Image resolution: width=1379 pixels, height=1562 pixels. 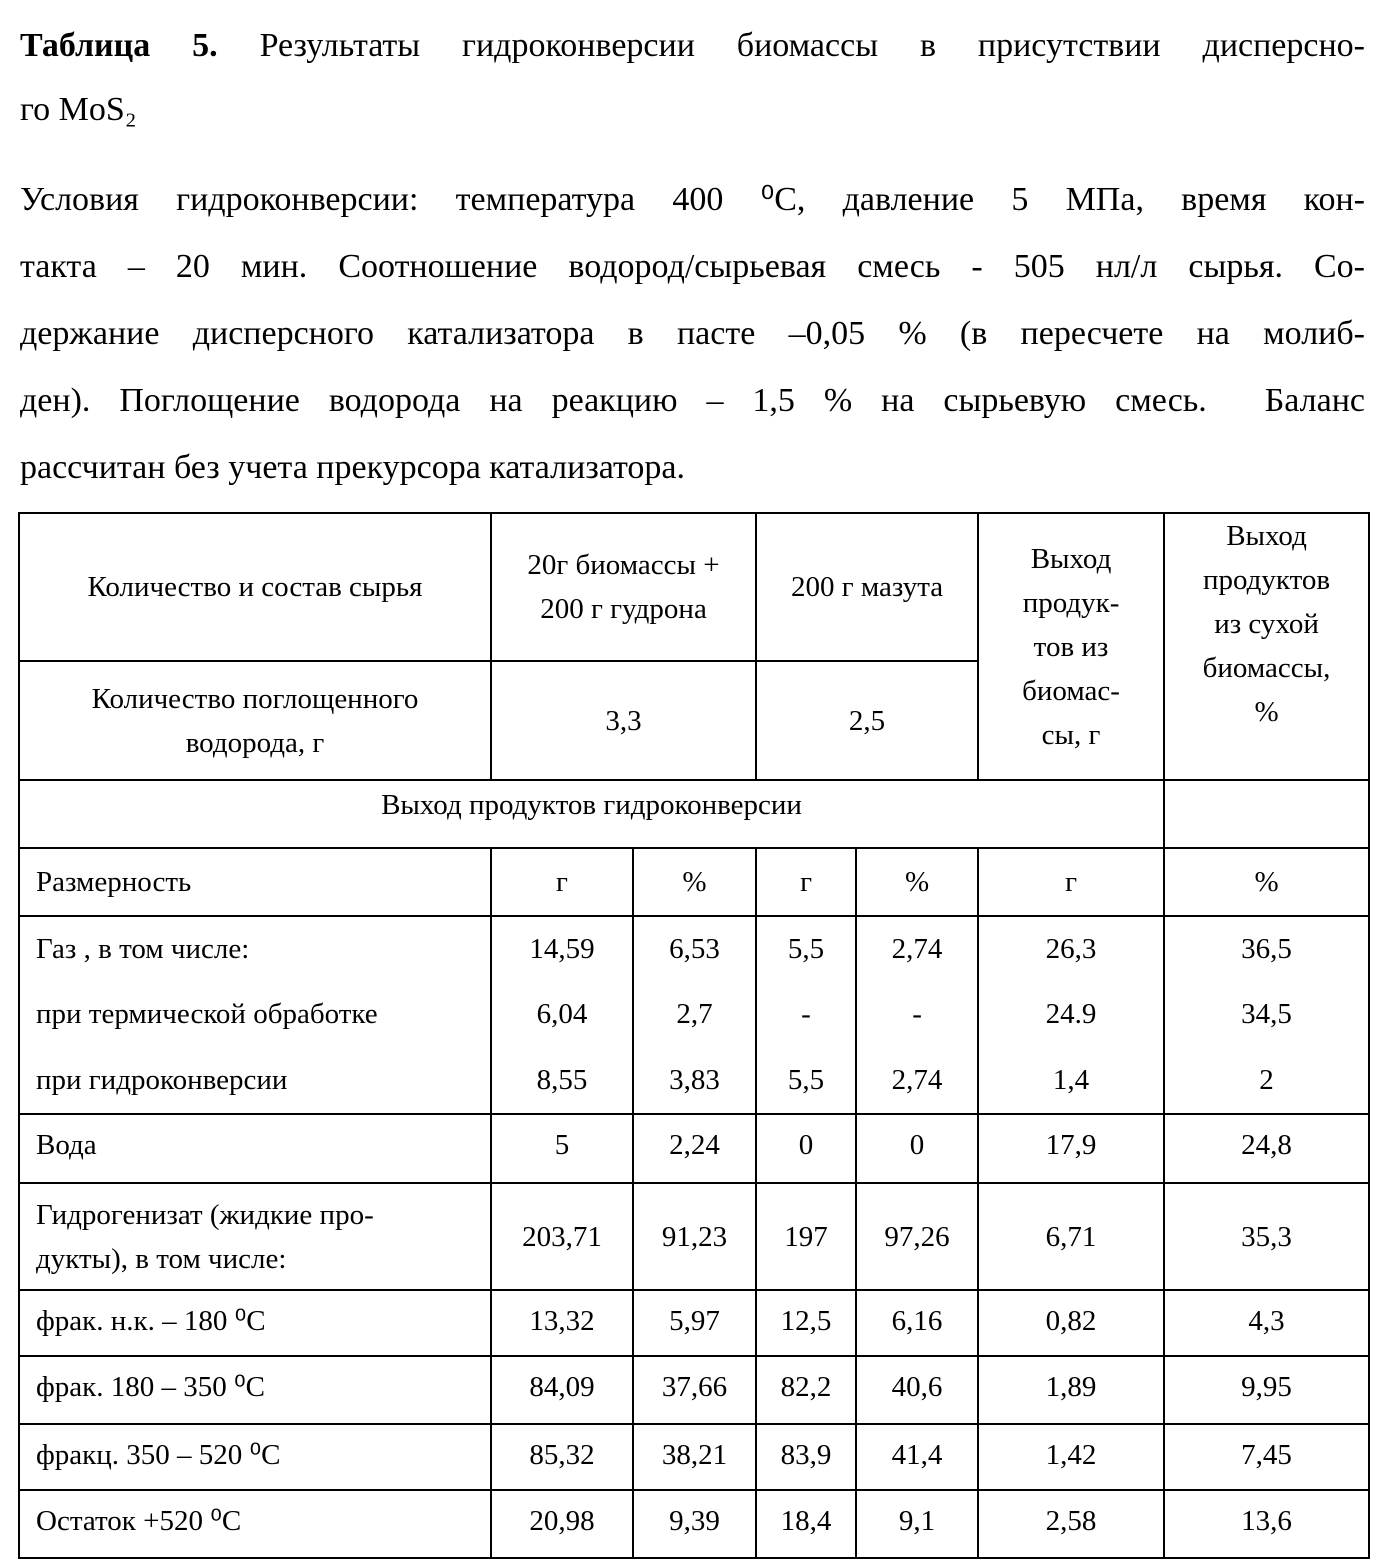 I want to click on cell: 6,71, so click(x=1071, y=1236).